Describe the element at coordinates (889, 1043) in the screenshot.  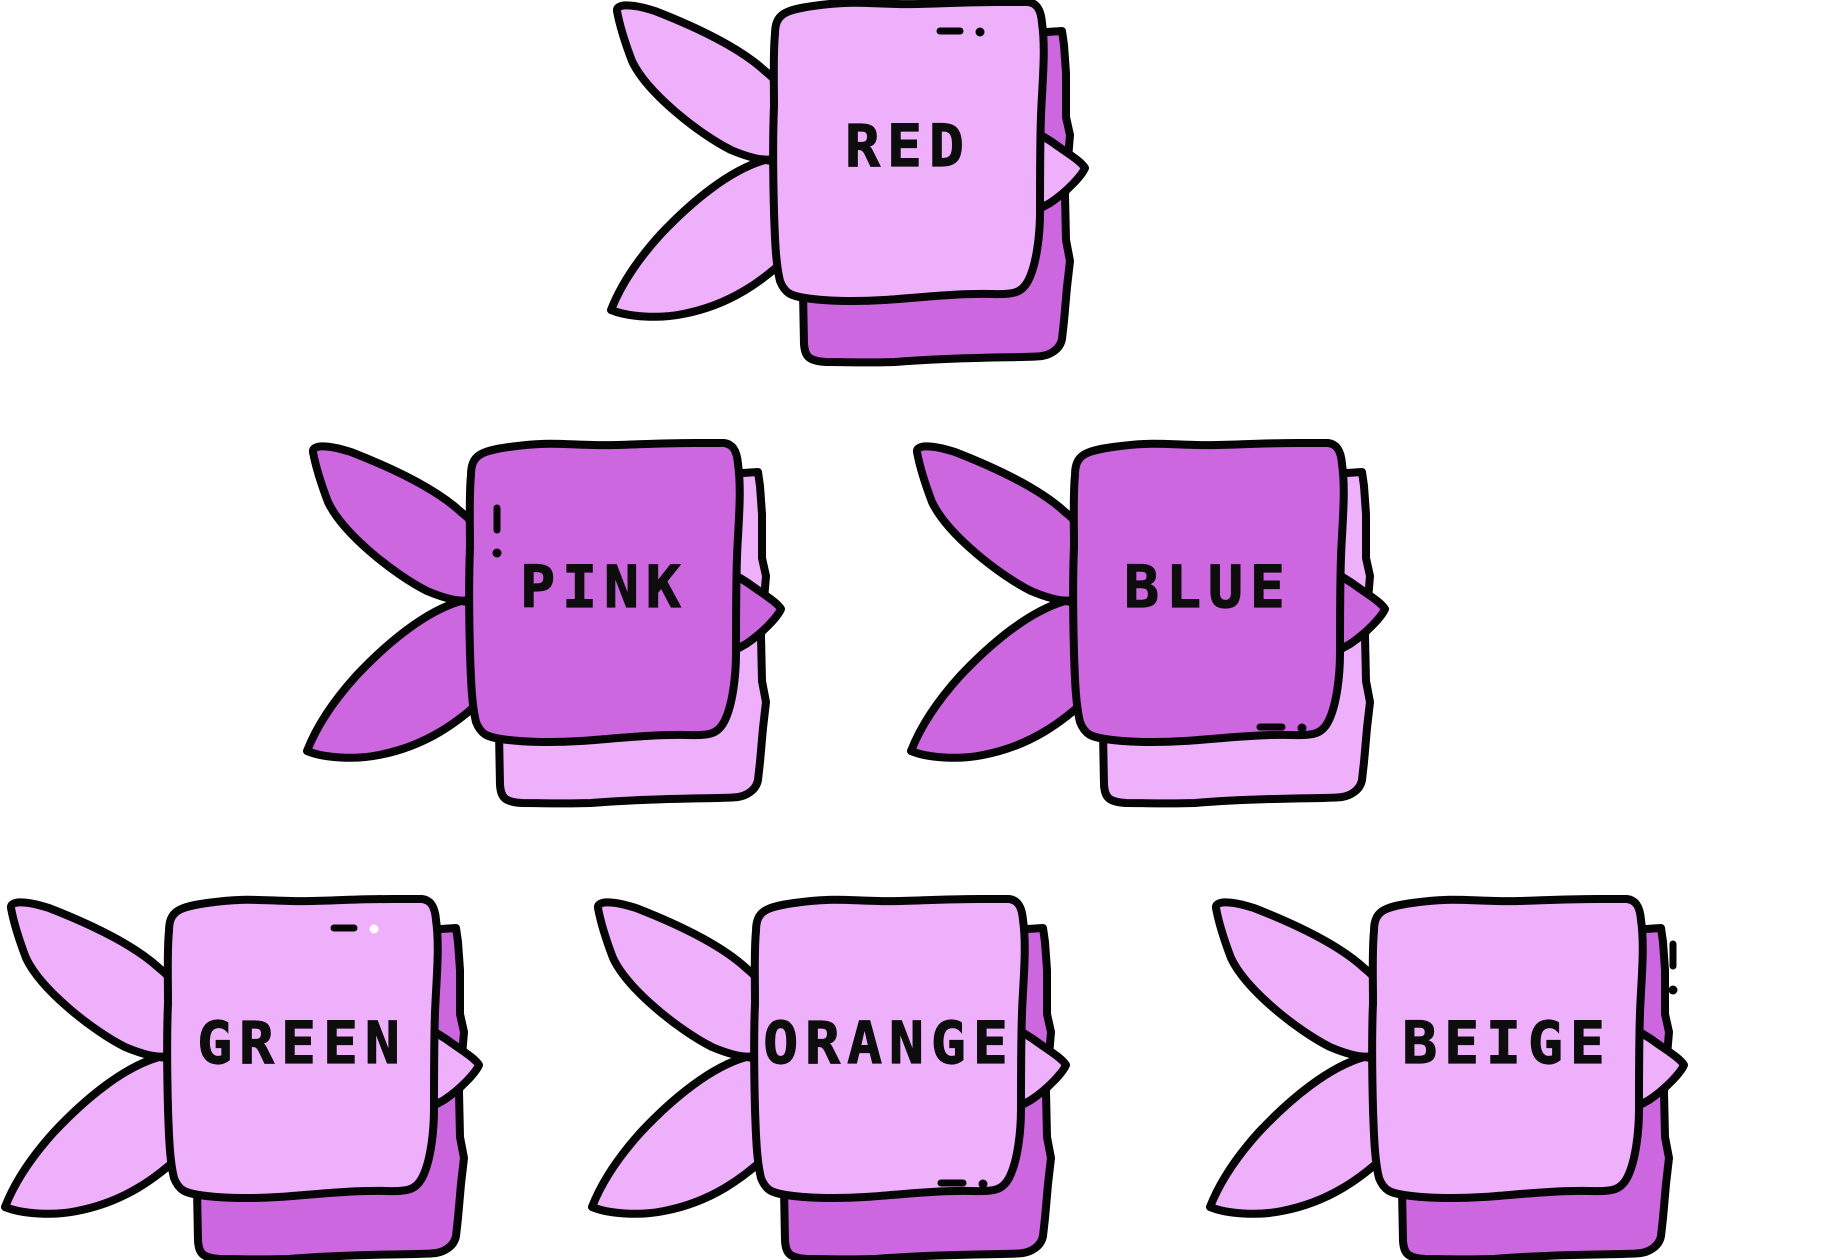
I see `tag-label: ORANGE` at that location.